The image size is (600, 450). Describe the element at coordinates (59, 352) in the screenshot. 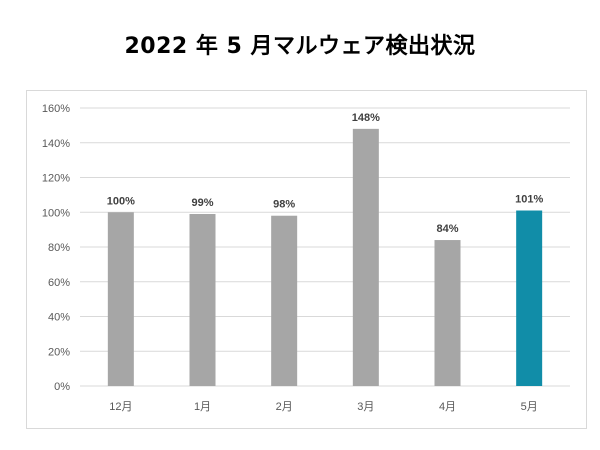

I see `y-tick-label: 20%` at that location.